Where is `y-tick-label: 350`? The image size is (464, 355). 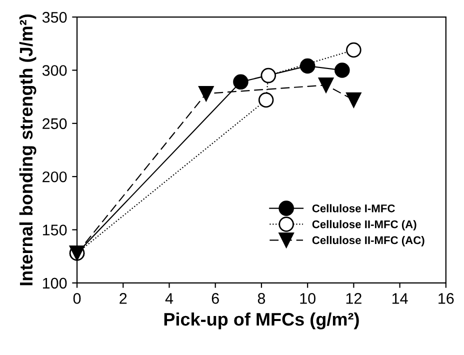
y-tick-label: 350 is located at coordinates (54, 17).